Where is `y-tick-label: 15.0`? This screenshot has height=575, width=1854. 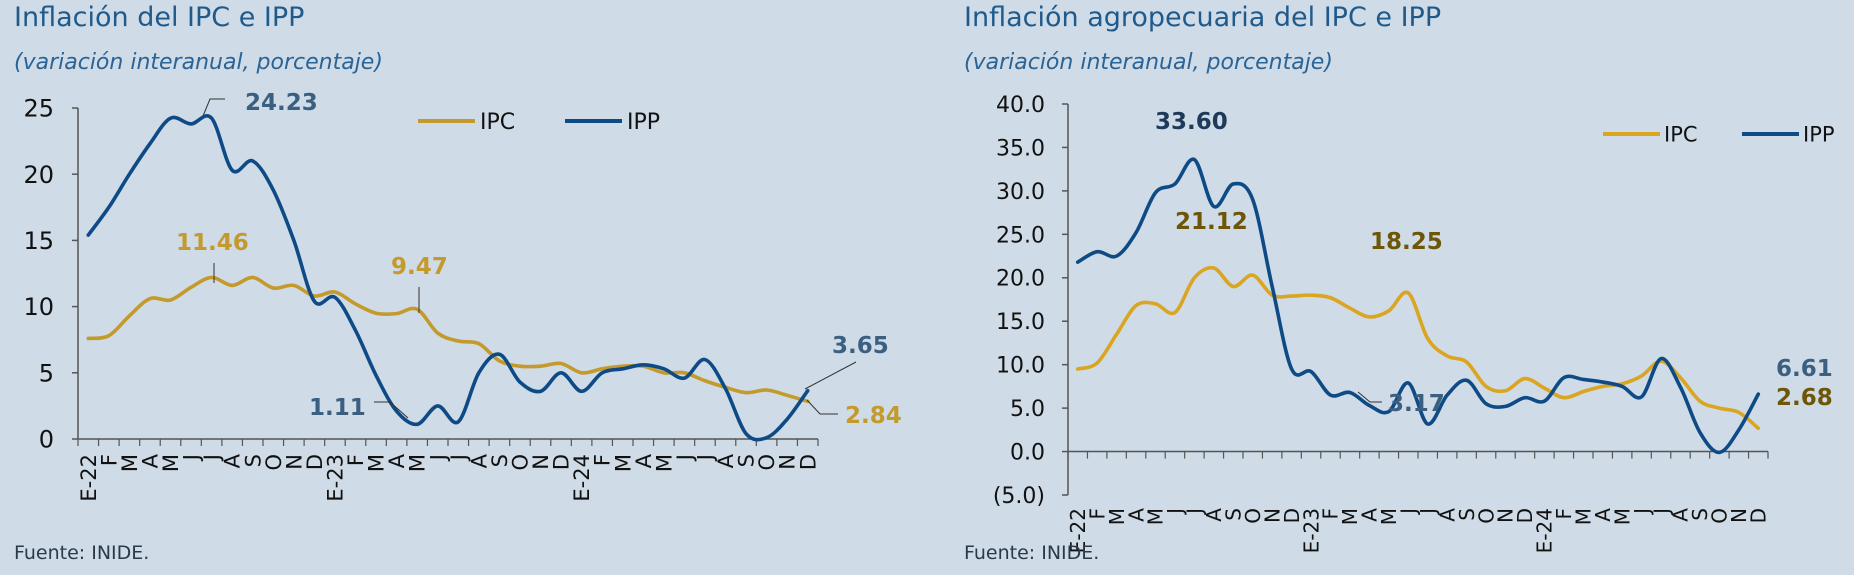 y-tick-label: 15.0 is located at coordinates (1020, 322).